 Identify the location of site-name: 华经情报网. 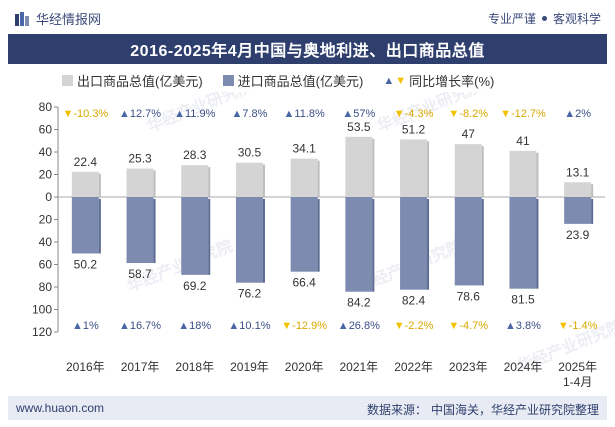
(69, 19).